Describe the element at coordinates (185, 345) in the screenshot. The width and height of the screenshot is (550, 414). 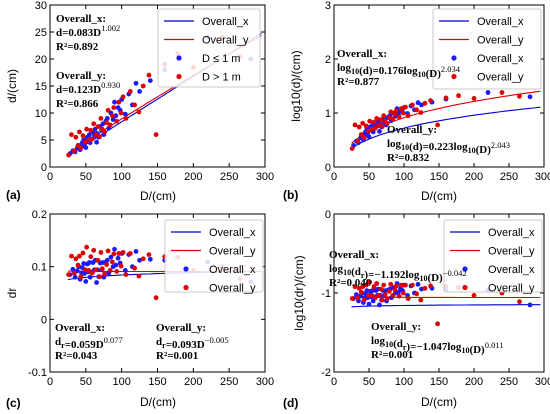
I see `annotation-text: =0.093D` at that location.